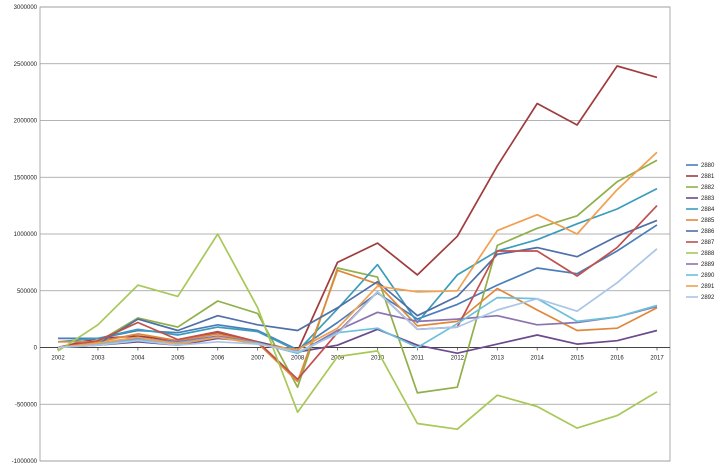 The width and height of the screenshot is (720, 466). Describe the element at coordinates (538, 359) in the screenshot. I see `x-tick-label: 2014` at that location.